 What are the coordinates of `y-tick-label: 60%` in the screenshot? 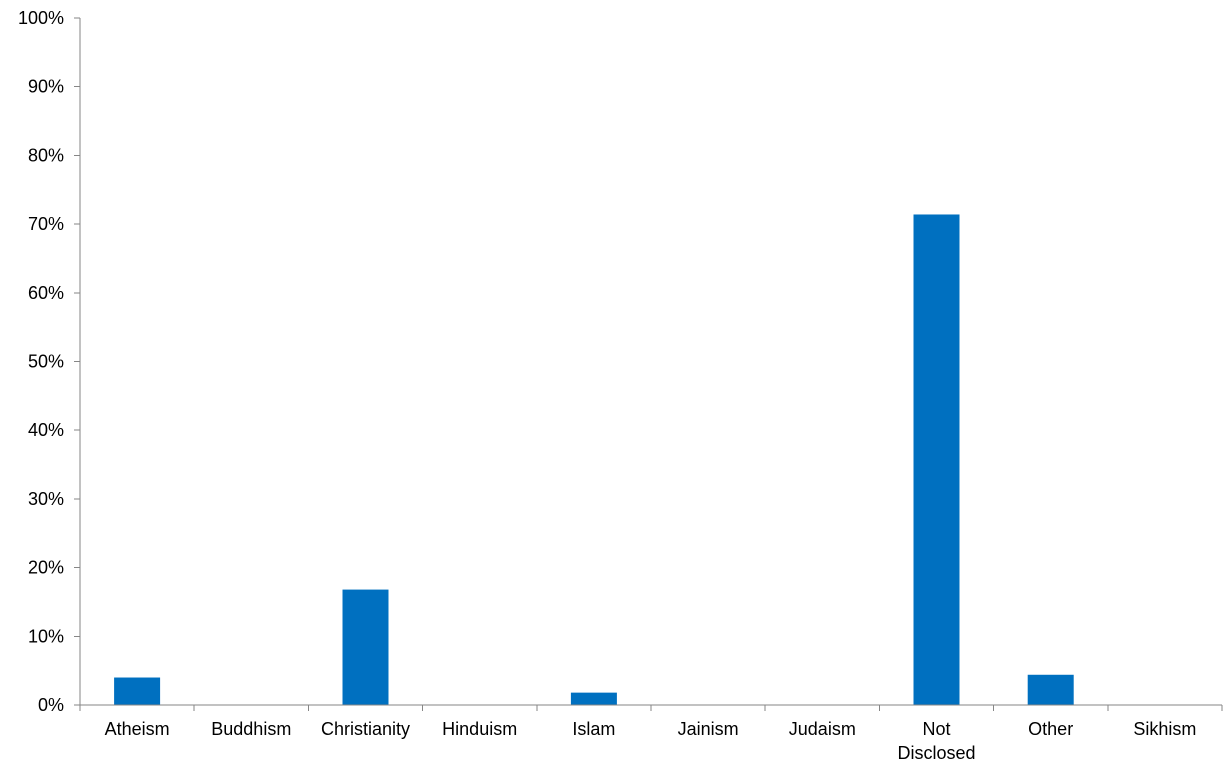 It's located at (46, 293).